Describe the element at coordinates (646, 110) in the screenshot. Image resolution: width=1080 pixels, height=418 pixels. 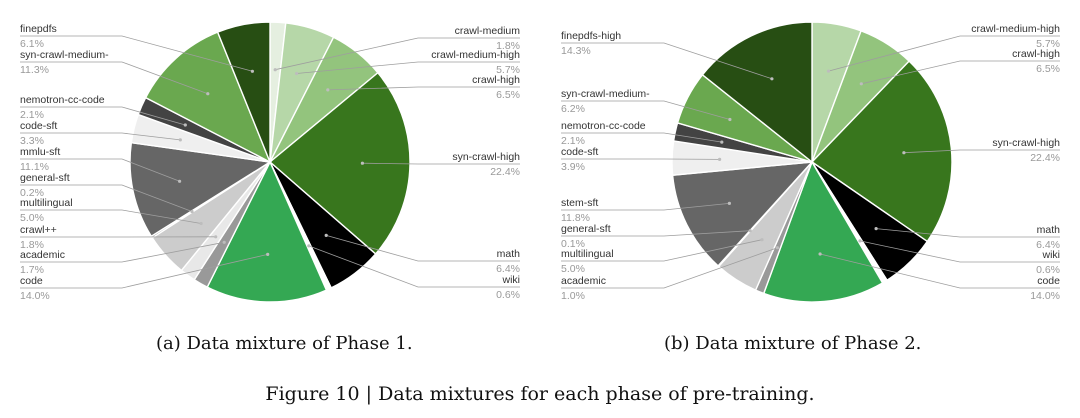
I see `leader-line-syn-crawl-medium` at that location.